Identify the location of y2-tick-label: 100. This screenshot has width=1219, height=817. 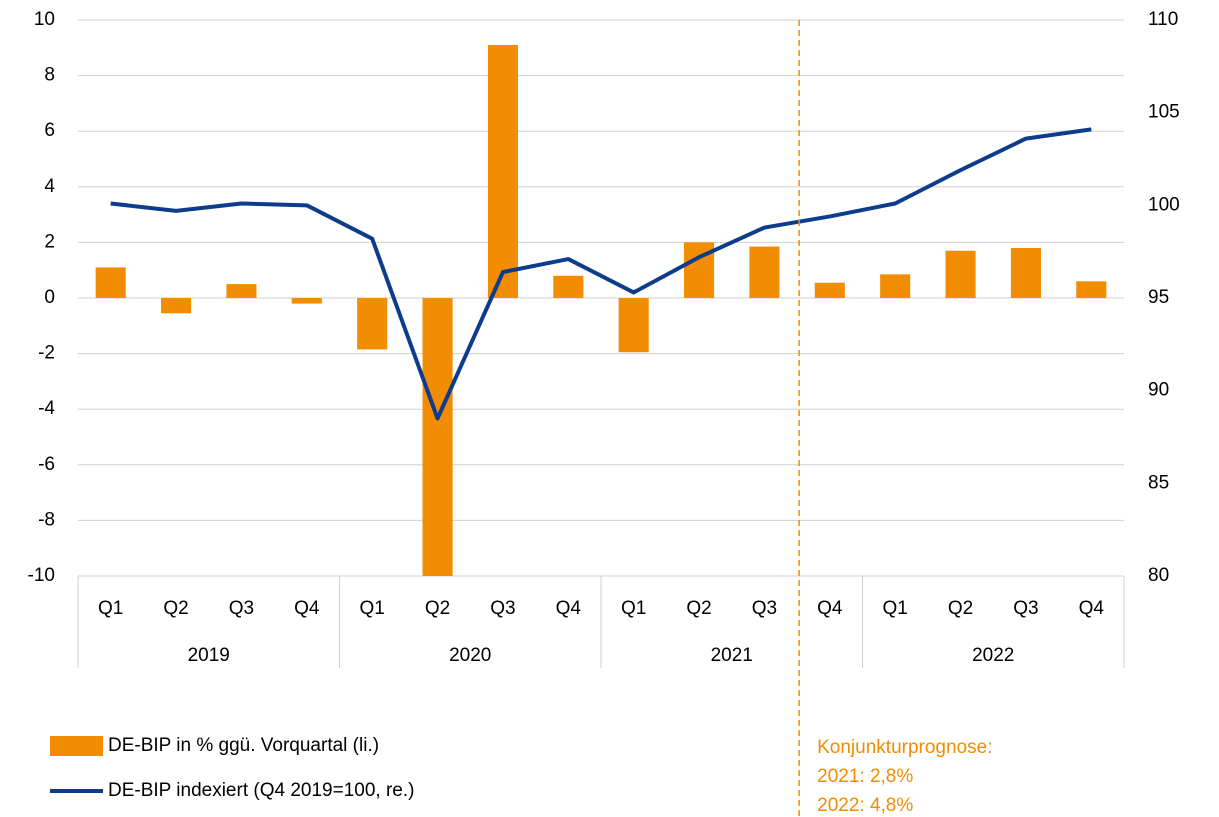
(1164, 204).